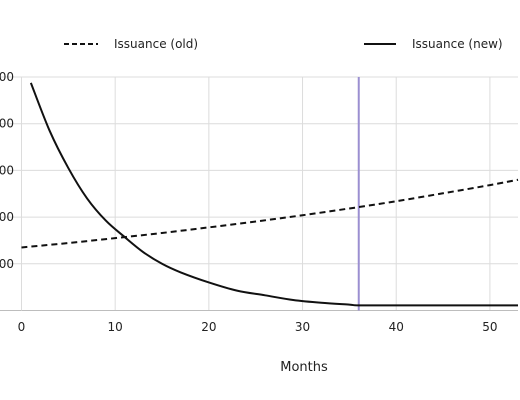  I want to click on x-tick-label: 0, so click(22, 327).